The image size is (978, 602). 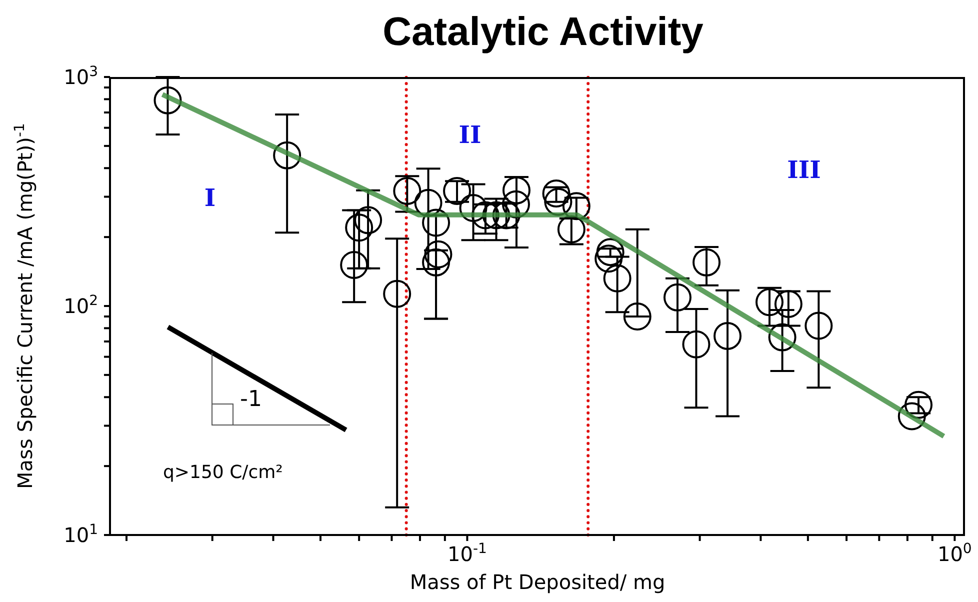 I want to click on annotation: -1, so click(x=251, y=399).